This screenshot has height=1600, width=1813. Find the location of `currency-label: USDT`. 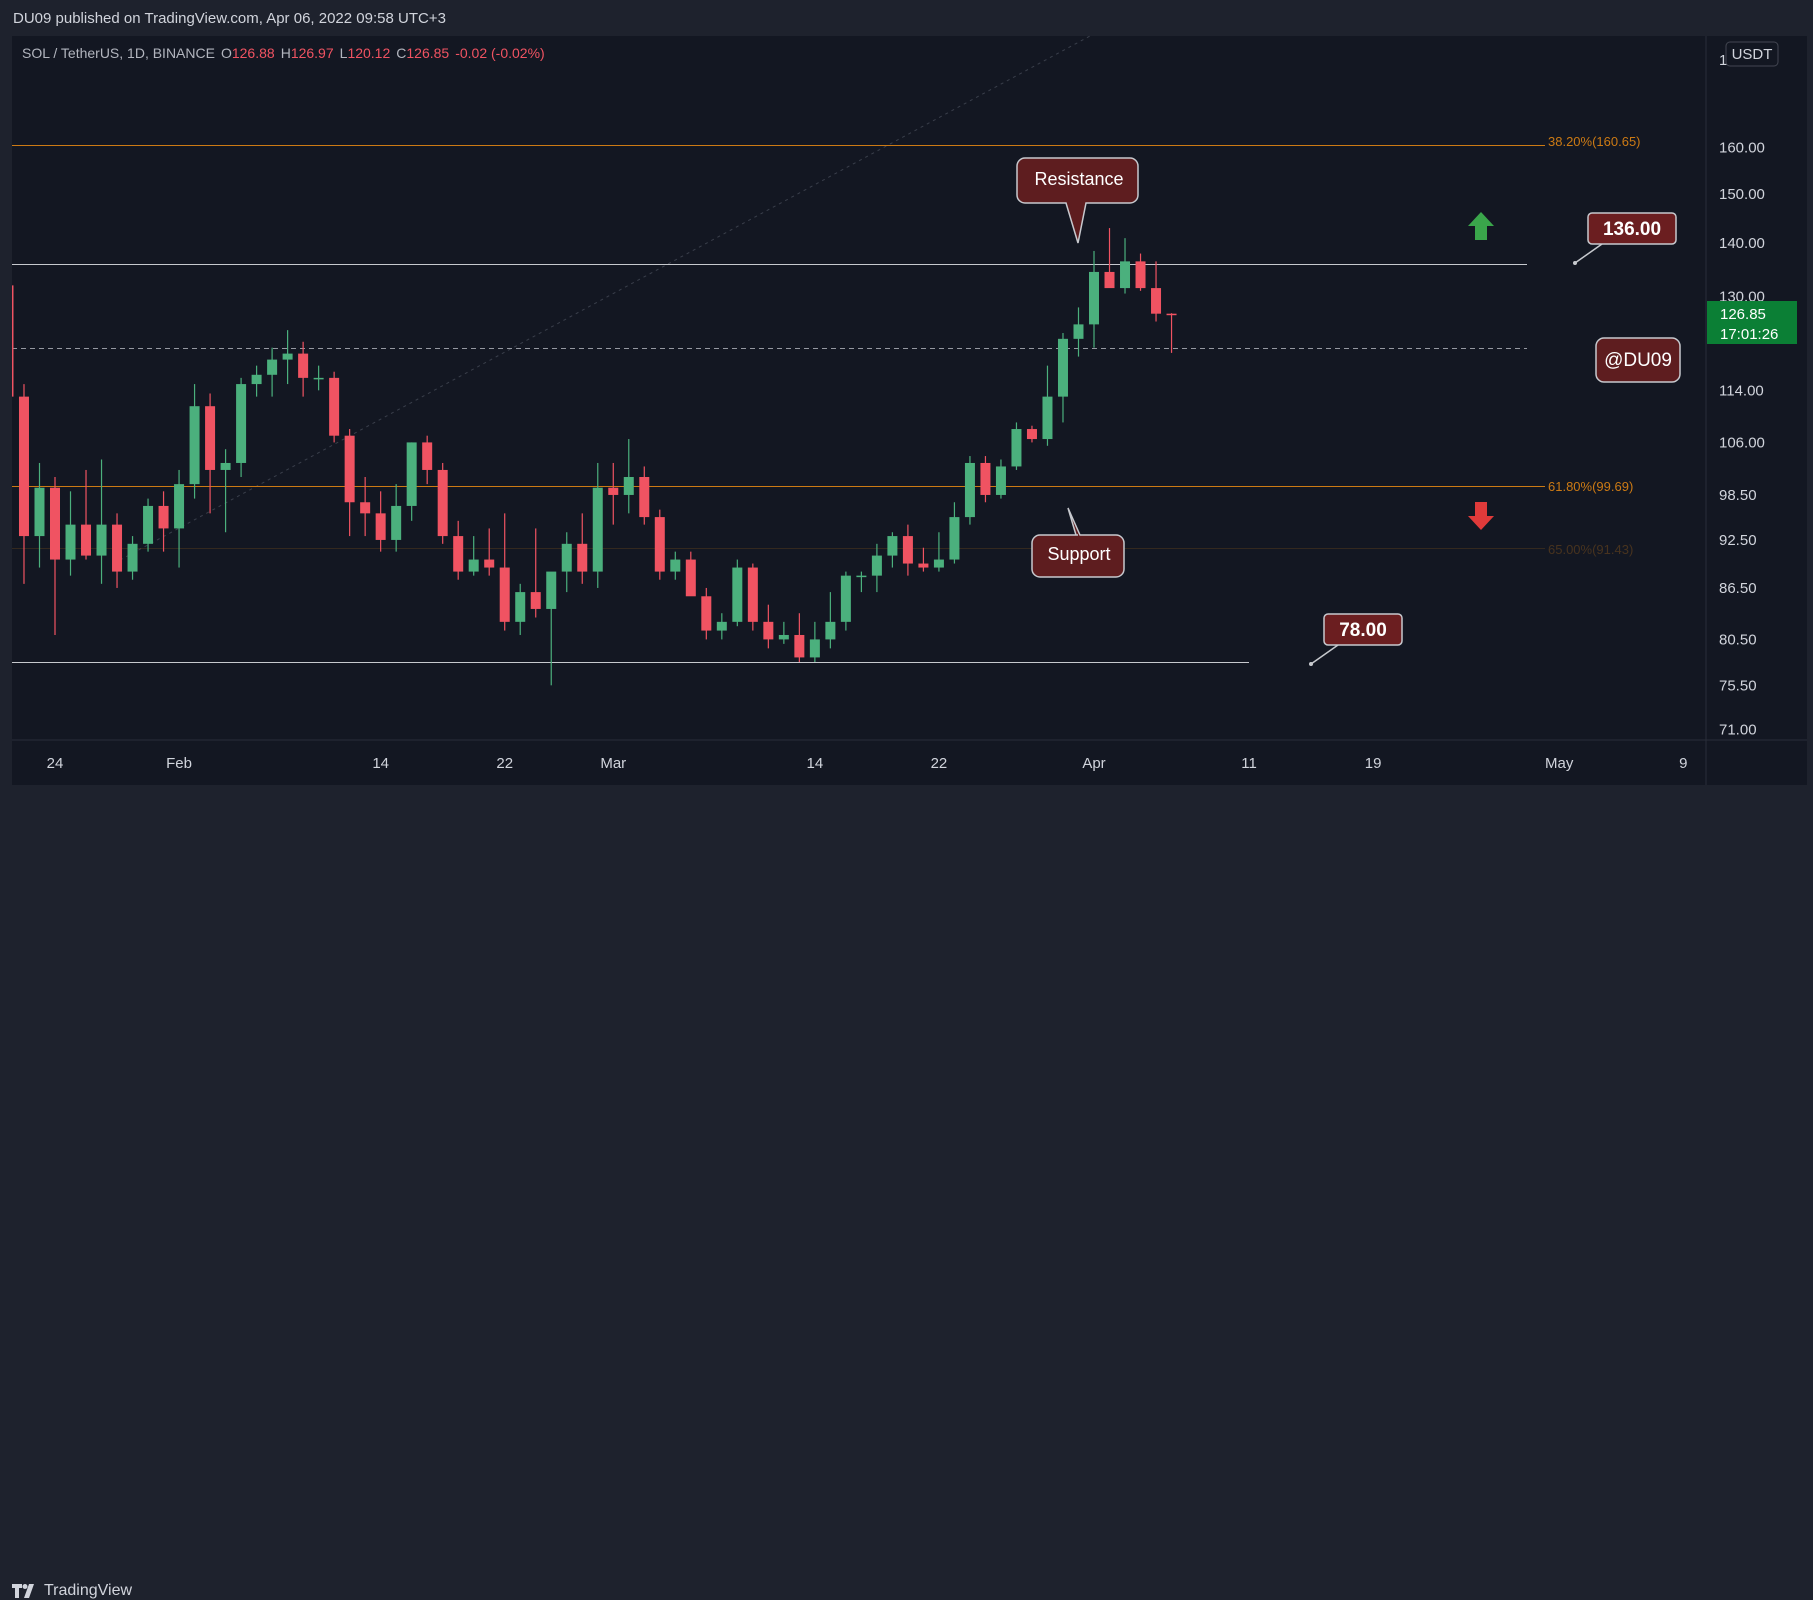

currency-label: USDT is located at coordinates (1752, 54).